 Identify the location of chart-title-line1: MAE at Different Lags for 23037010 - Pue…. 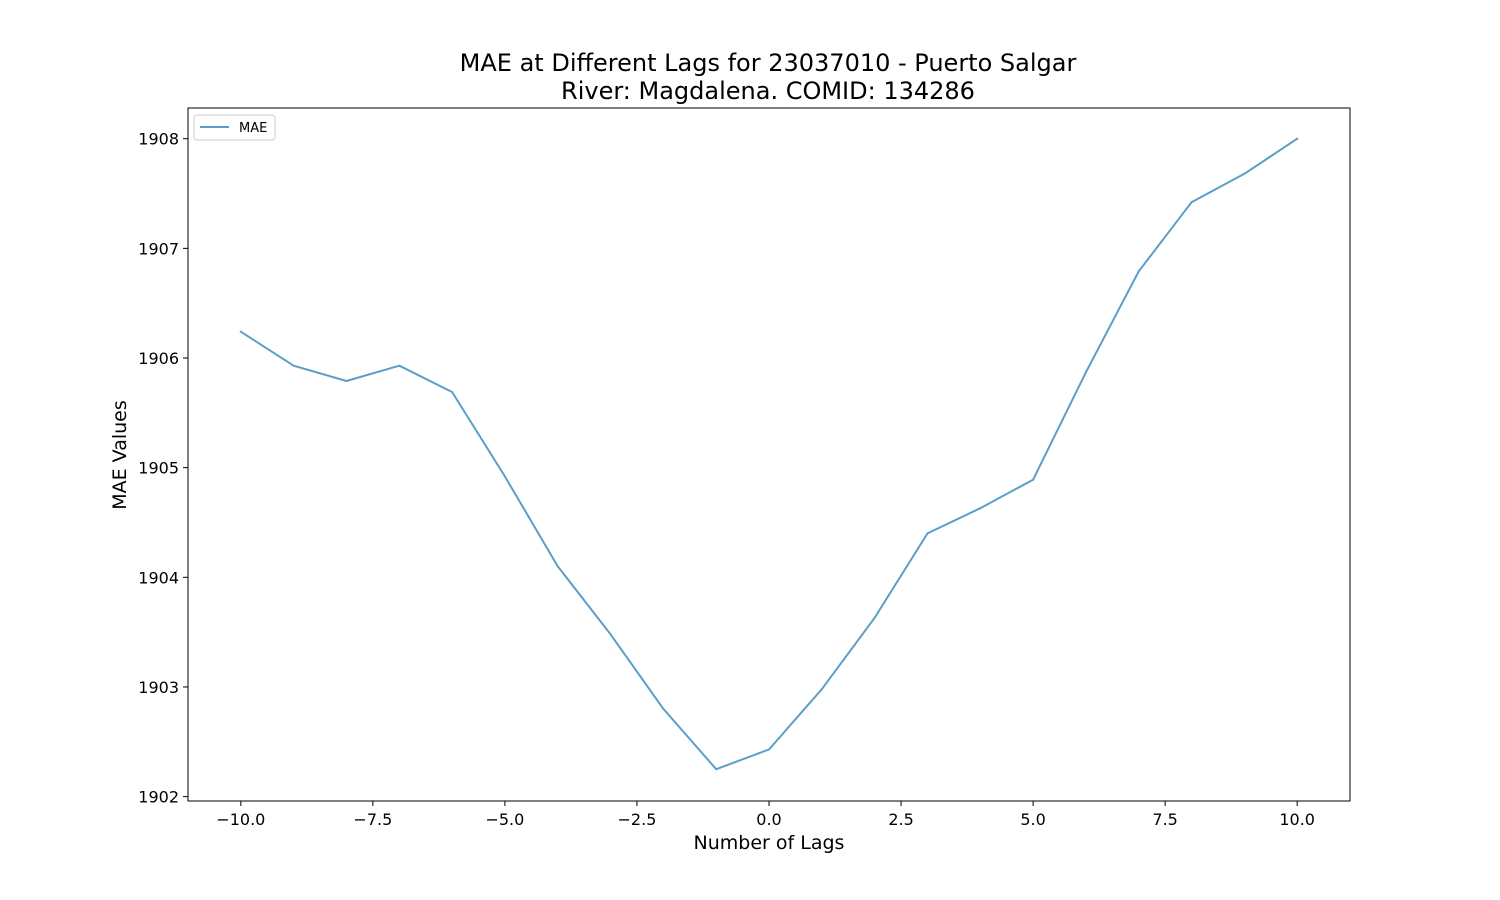
(768, 63).